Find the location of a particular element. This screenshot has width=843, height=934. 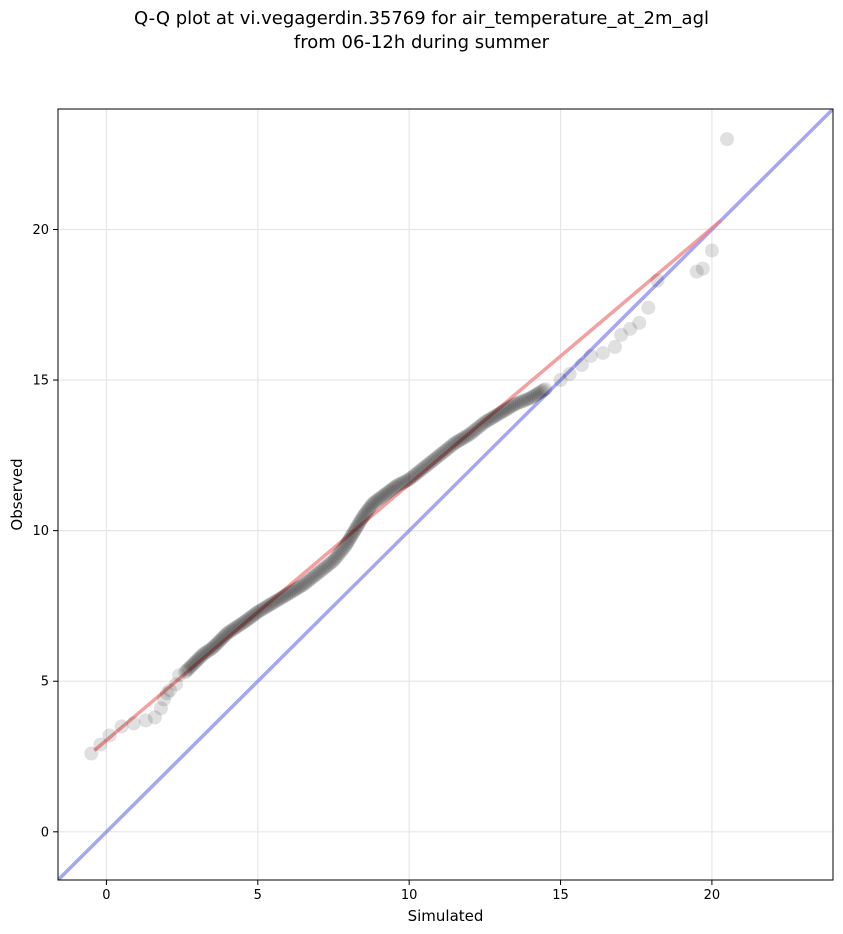

y-tick-label: 15 is located at coordinates (40, 381).